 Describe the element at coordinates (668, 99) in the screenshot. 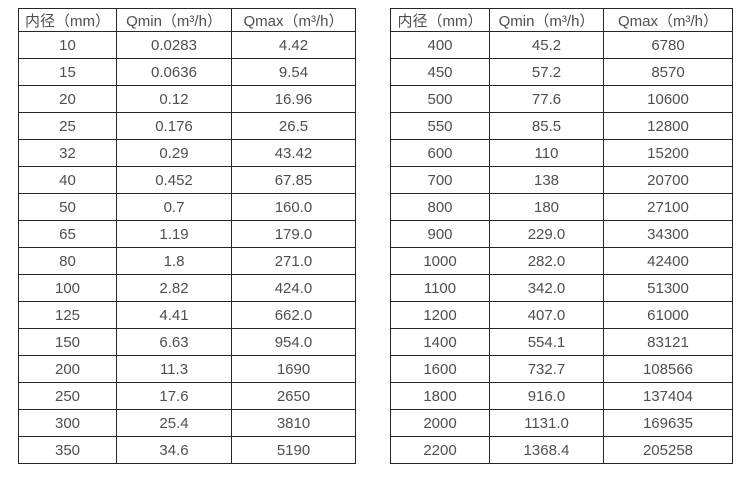

I see `qmax-cell: 10600` at that location.